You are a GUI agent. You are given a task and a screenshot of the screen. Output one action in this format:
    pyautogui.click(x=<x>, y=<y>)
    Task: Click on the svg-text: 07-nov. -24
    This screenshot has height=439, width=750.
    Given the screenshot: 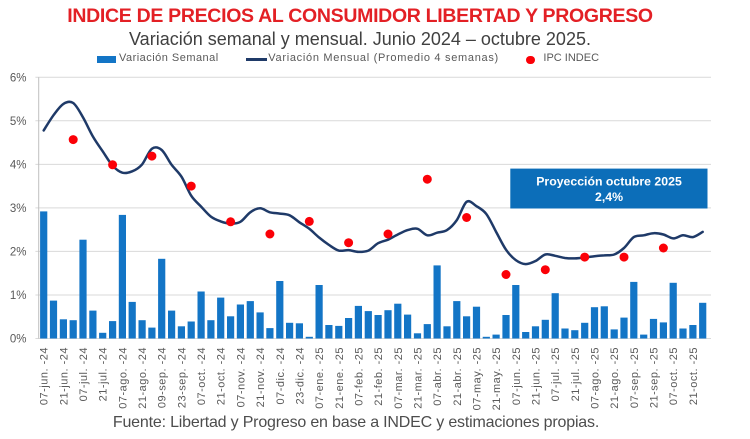 What is the action you would take?
    pyautogui.click(x=241, y=377)
    